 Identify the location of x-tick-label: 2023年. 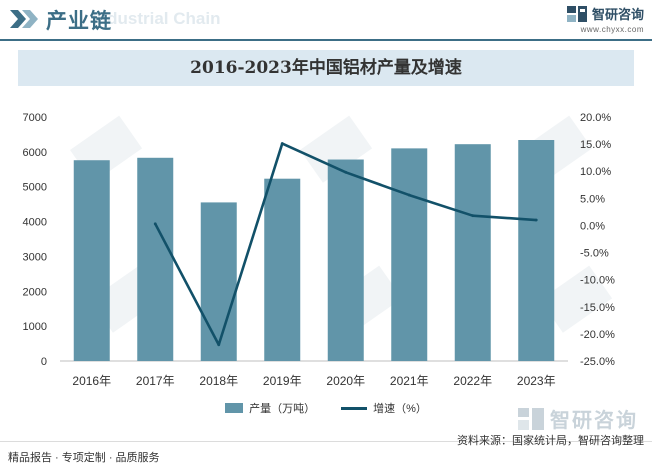
(536, 381).